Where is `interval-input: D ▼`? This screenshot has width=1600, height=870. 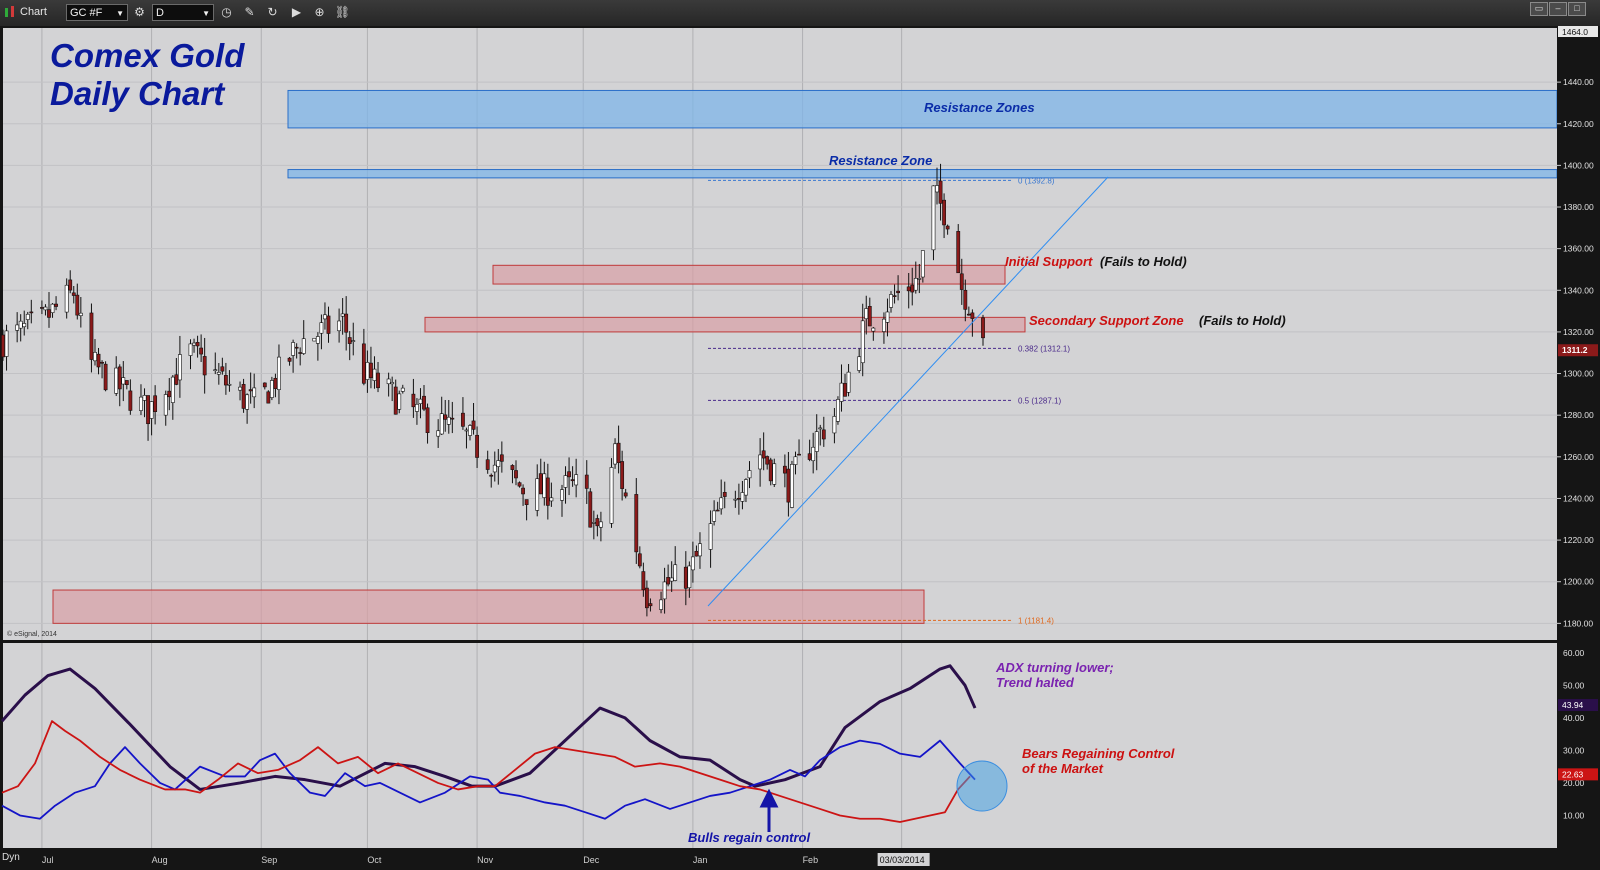 interval-input: D ▼ is located at coordinates (183, 12).